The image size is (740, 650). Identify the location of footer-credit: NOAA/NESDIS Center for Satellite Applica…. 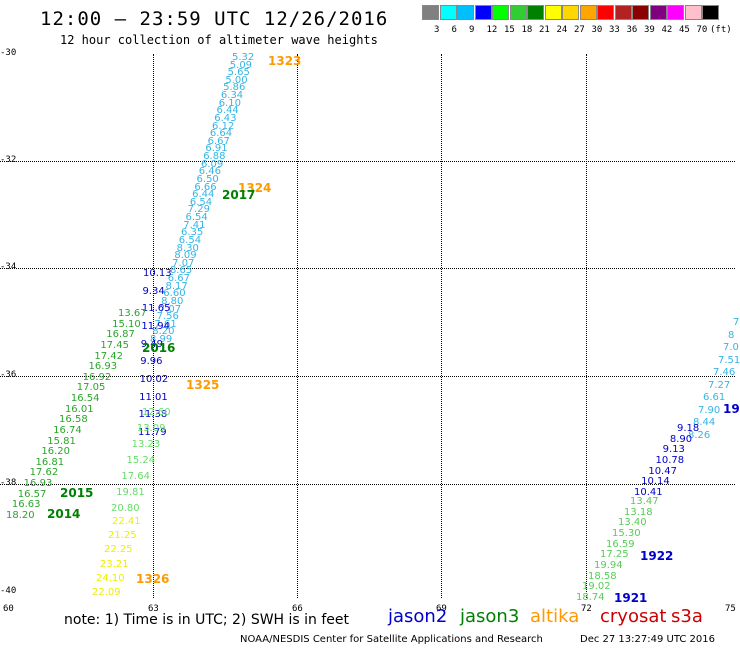
(391, 639).